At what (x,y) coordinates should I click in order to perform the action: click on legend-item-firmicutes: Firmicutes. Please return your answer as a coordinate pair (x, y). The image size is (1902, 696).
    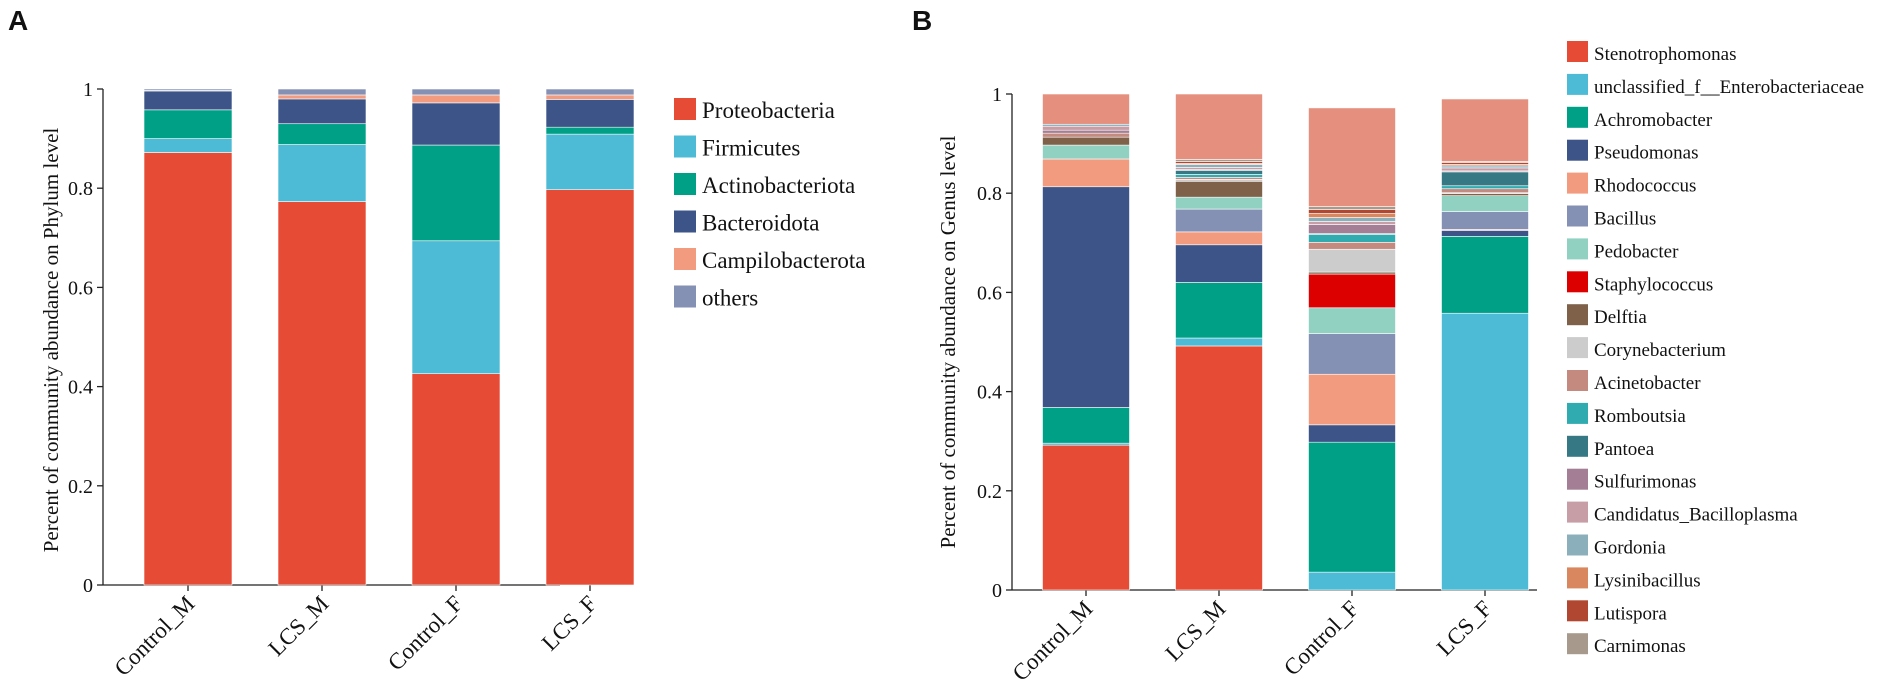
    Looking at the image, I should click on (737, 148).